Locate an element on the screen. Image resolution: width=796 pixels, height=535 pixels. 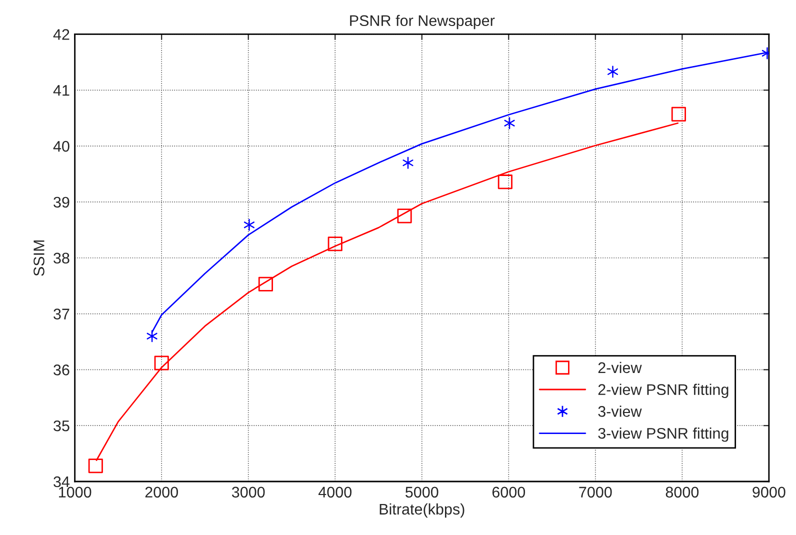
y-tick-label: 40 is located at coordinates (61, 146).